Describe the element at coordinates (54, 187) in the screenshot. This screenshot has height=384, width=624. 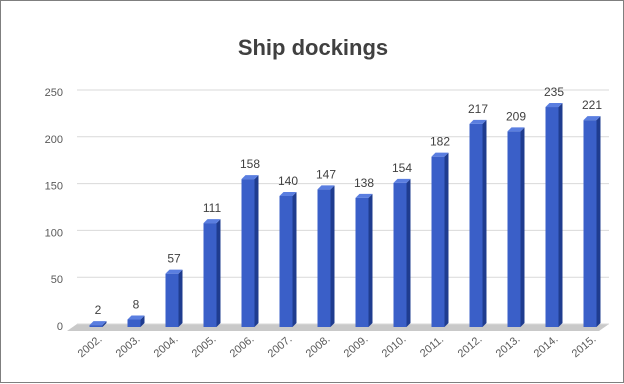
I see `y-tick-label: 150` at that location.